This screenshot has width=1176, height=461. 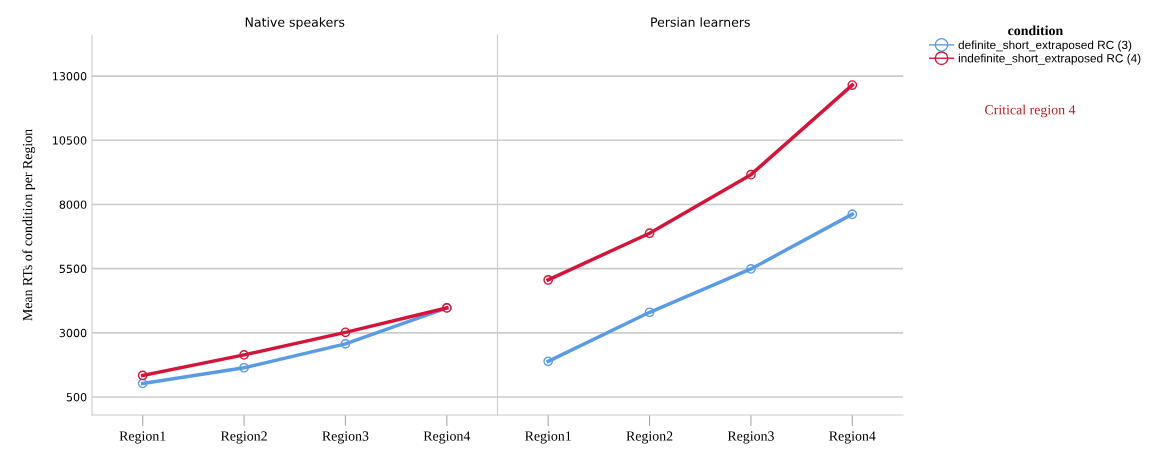 What do you see at coordinates (70, 140) in the screenshot?
I see `y-tick-label: 10500` at bounding box center [70, 140].